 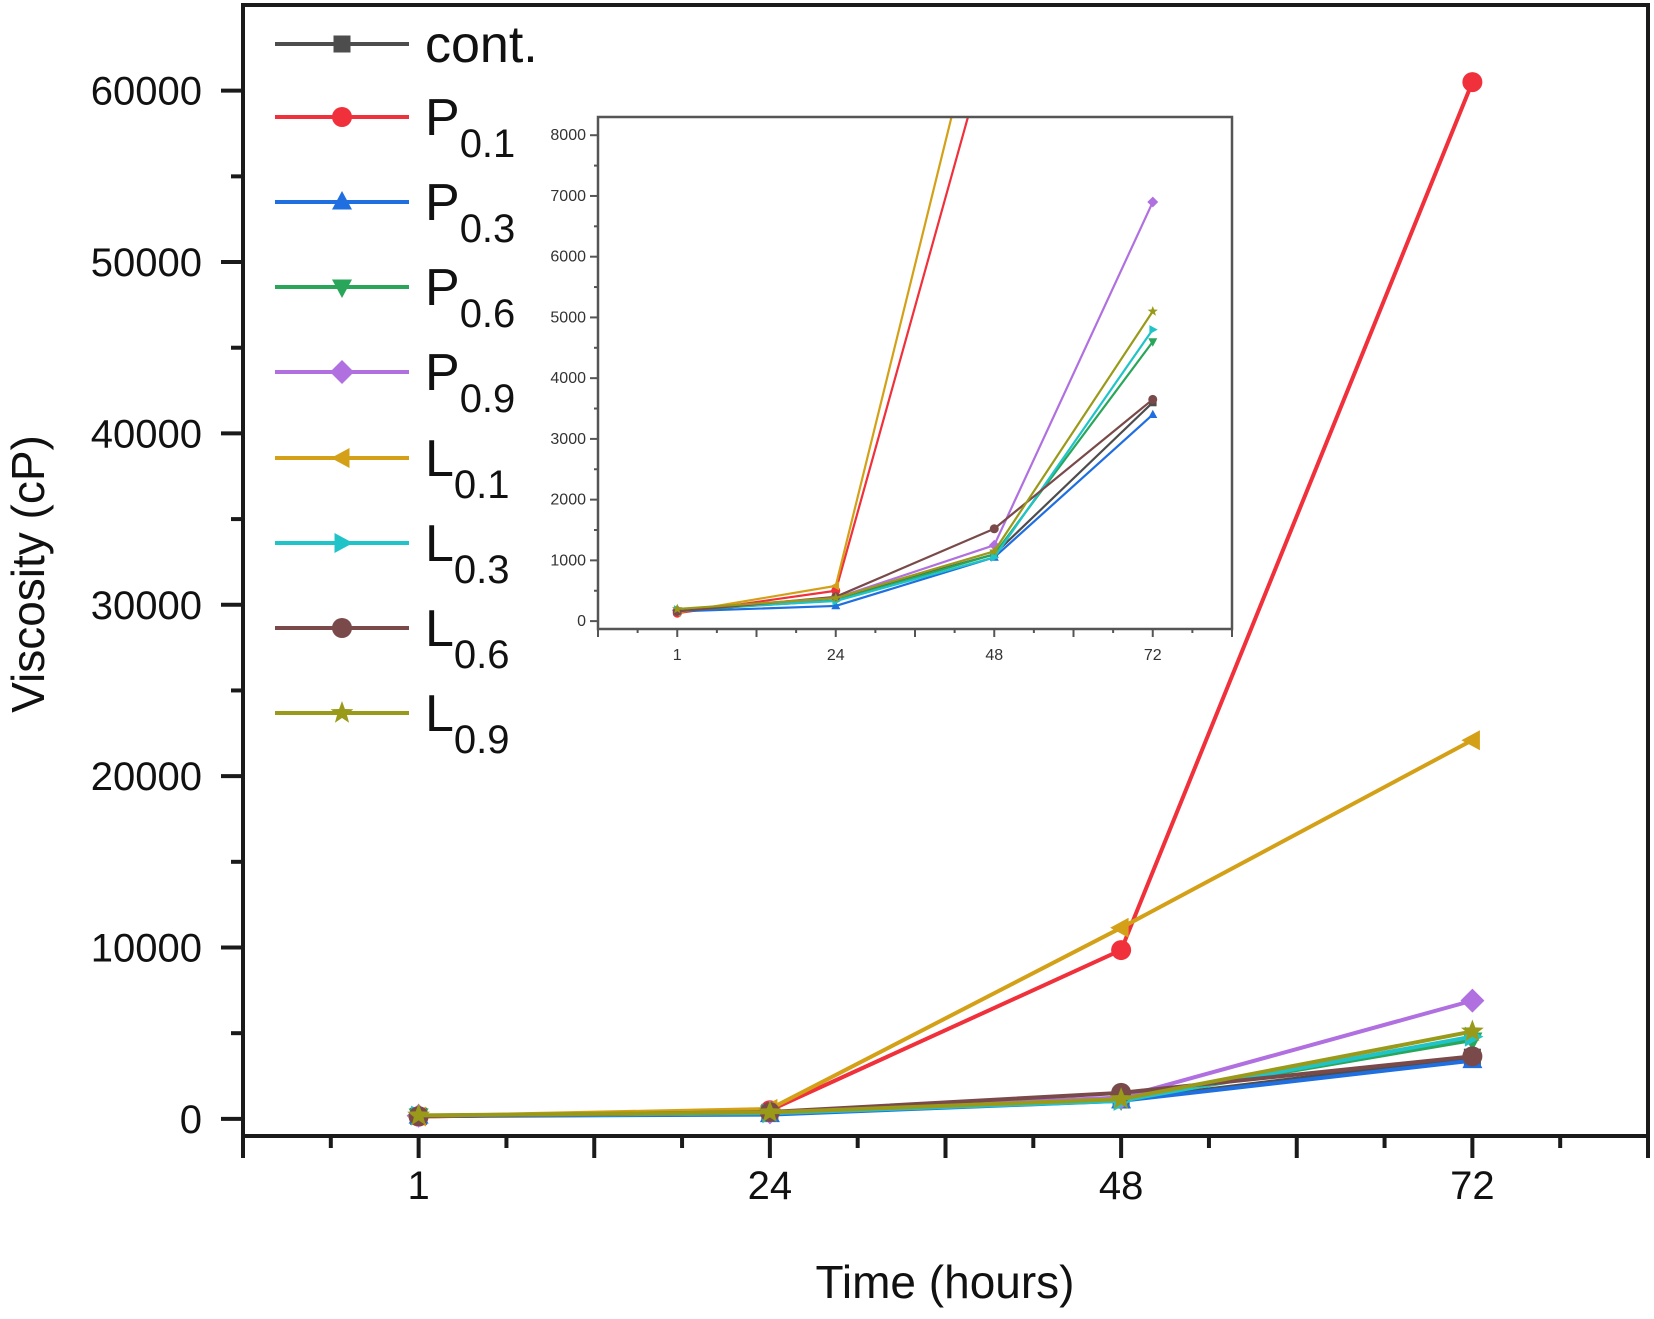 I want to click on inset-y-tick-label: 3000, so click(x=568, y=439).